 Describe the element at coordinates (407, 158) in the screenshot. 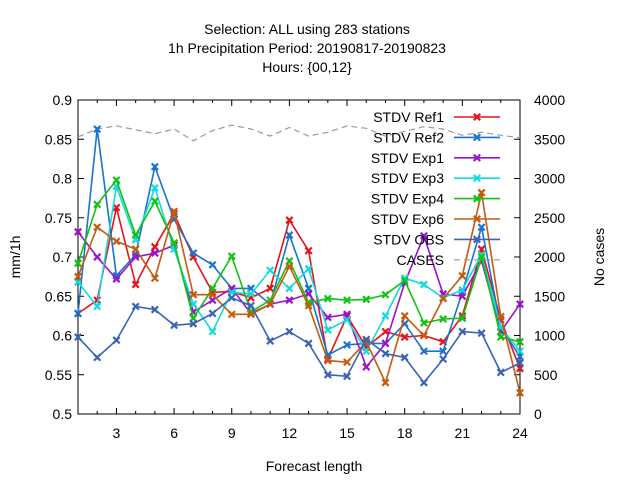

I see `legend-label-stdv-exp1: STDV Exp1` at that location.